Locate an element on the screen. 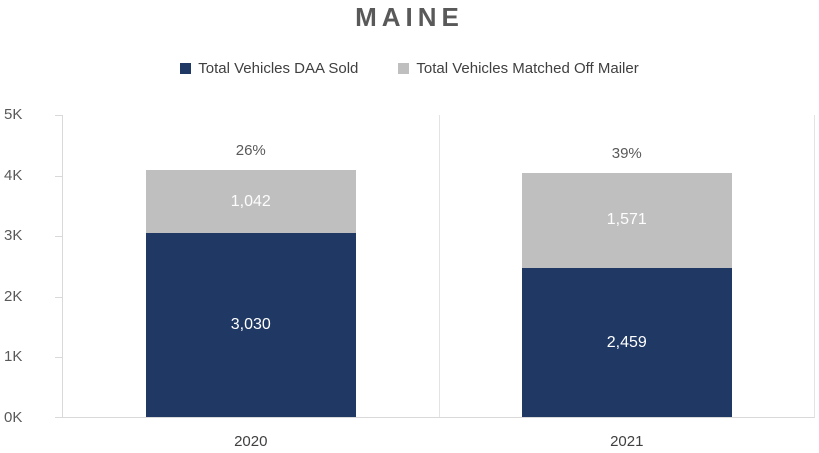 Image resolution: width=819 pixels, height=453 pixels. bar-segment-2021-daa-sold: 2,459 is located at coordinates (626, 342).